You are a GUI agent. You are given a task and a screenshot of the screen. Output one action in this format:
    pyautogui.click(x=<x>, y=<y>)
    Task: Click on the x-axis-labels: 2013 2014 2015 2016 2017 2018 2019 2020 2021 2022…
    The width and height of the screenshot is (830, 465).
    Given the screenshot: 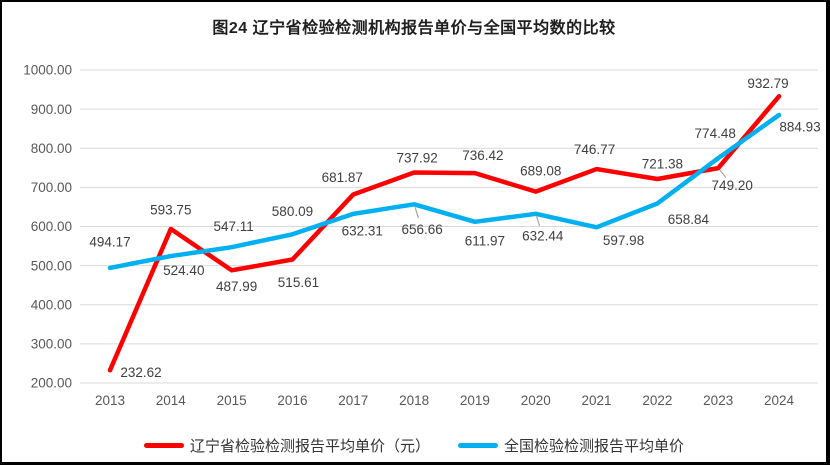 What is the action you would take?
    pyautogui.click(x=445, y=400)
    